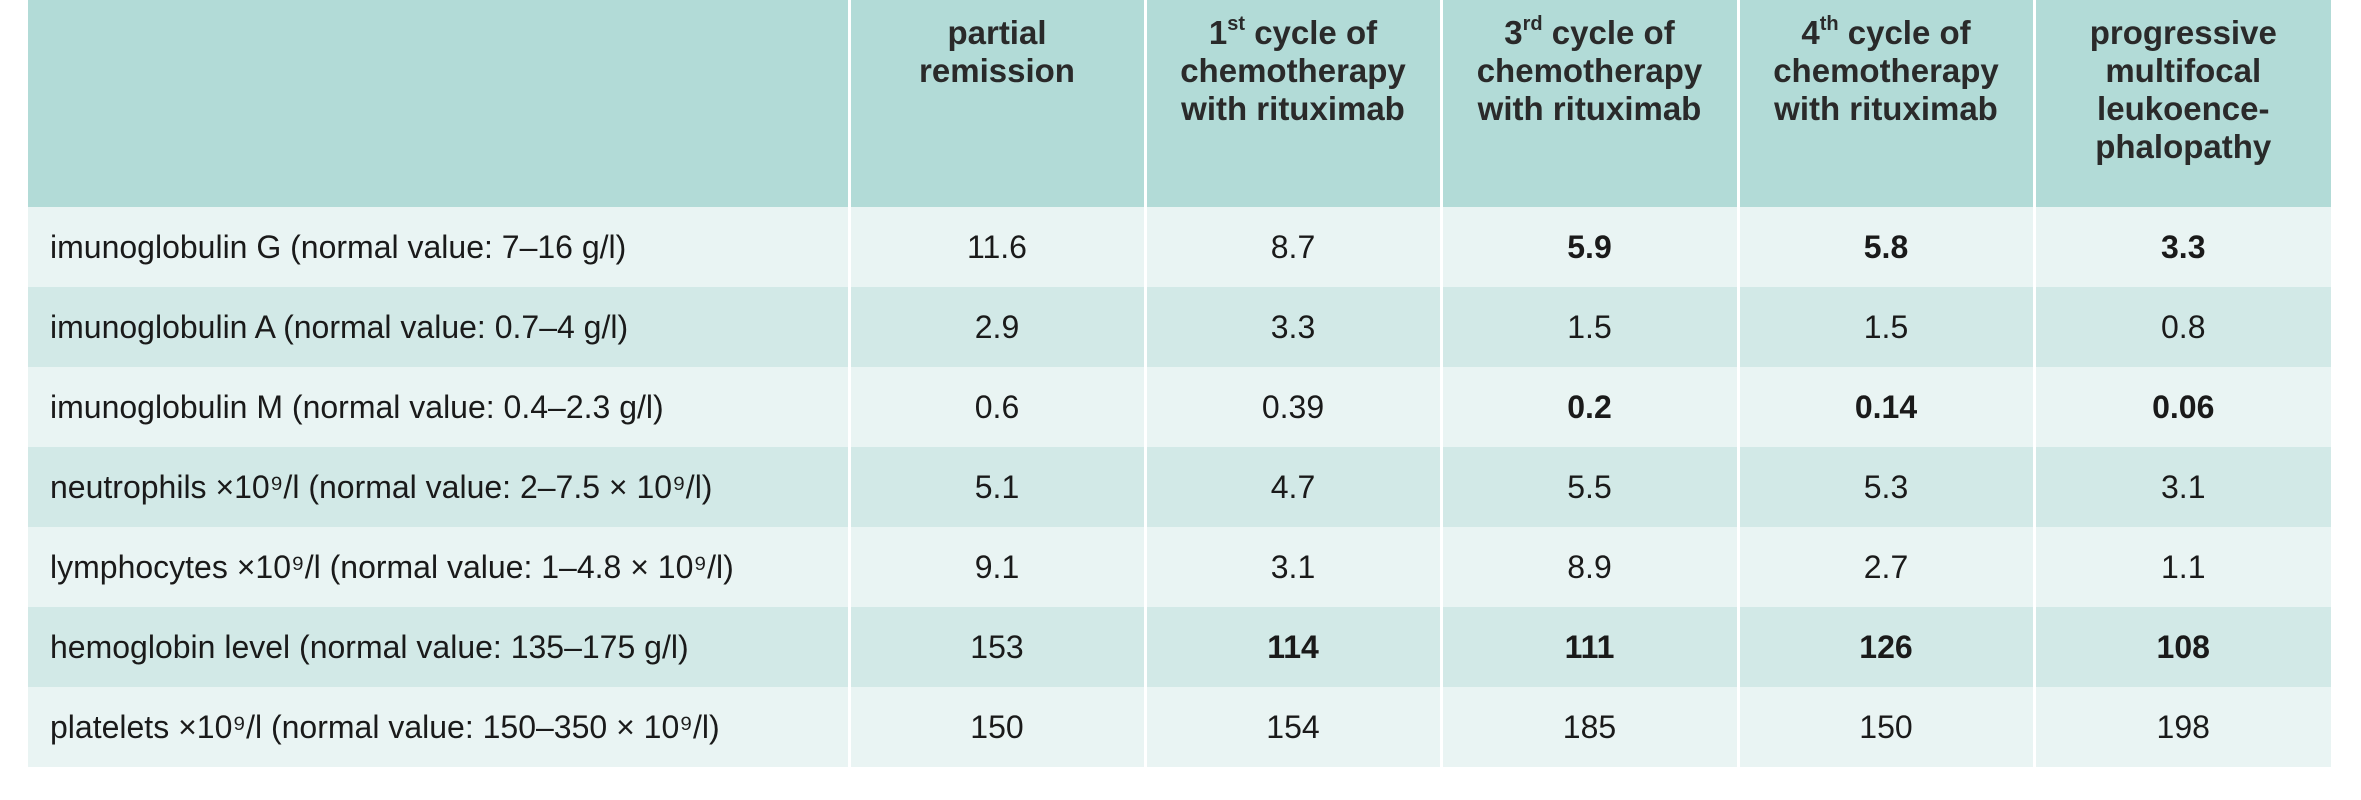 Image resolution: width=2361 pixels, height=800 pixels. Describe the element at coordinates (996, 567) in the screenshot. I see `table-cell-value: 9.1` at that location.